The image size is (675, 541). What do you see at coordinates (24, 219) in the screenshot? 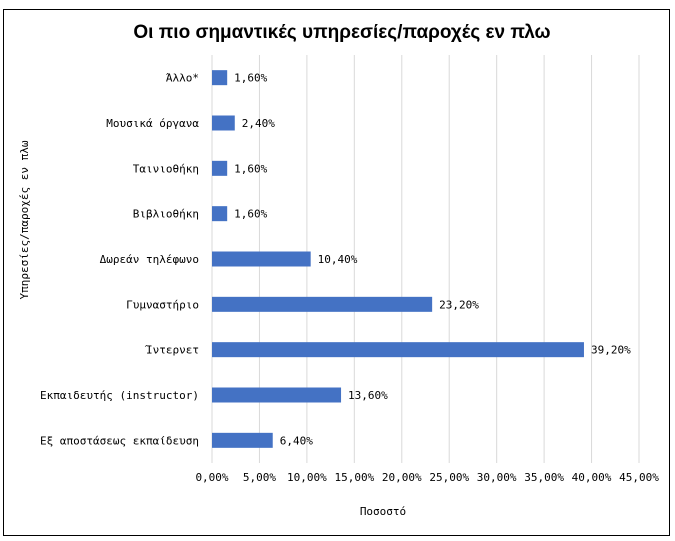
I see `y-axis-label: Υπηρεσίες/παροχές εν πλω` at bounding box center [24, 219].